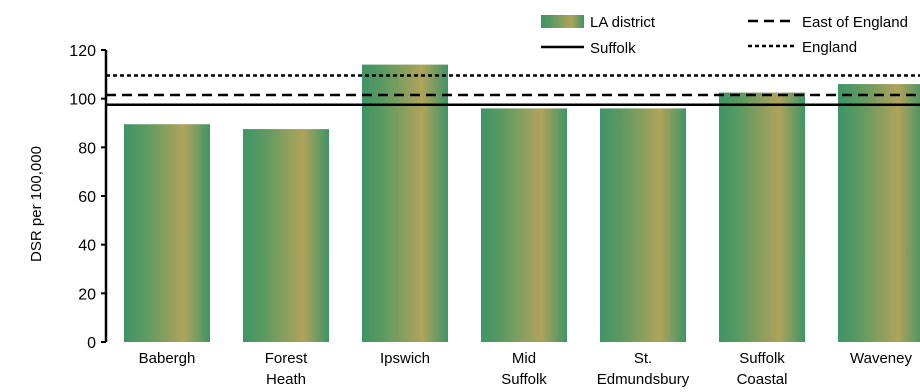 The height and width of the screenshot is (392, 920). I want to click on legend-swatch-la-district, so click(562, 21).